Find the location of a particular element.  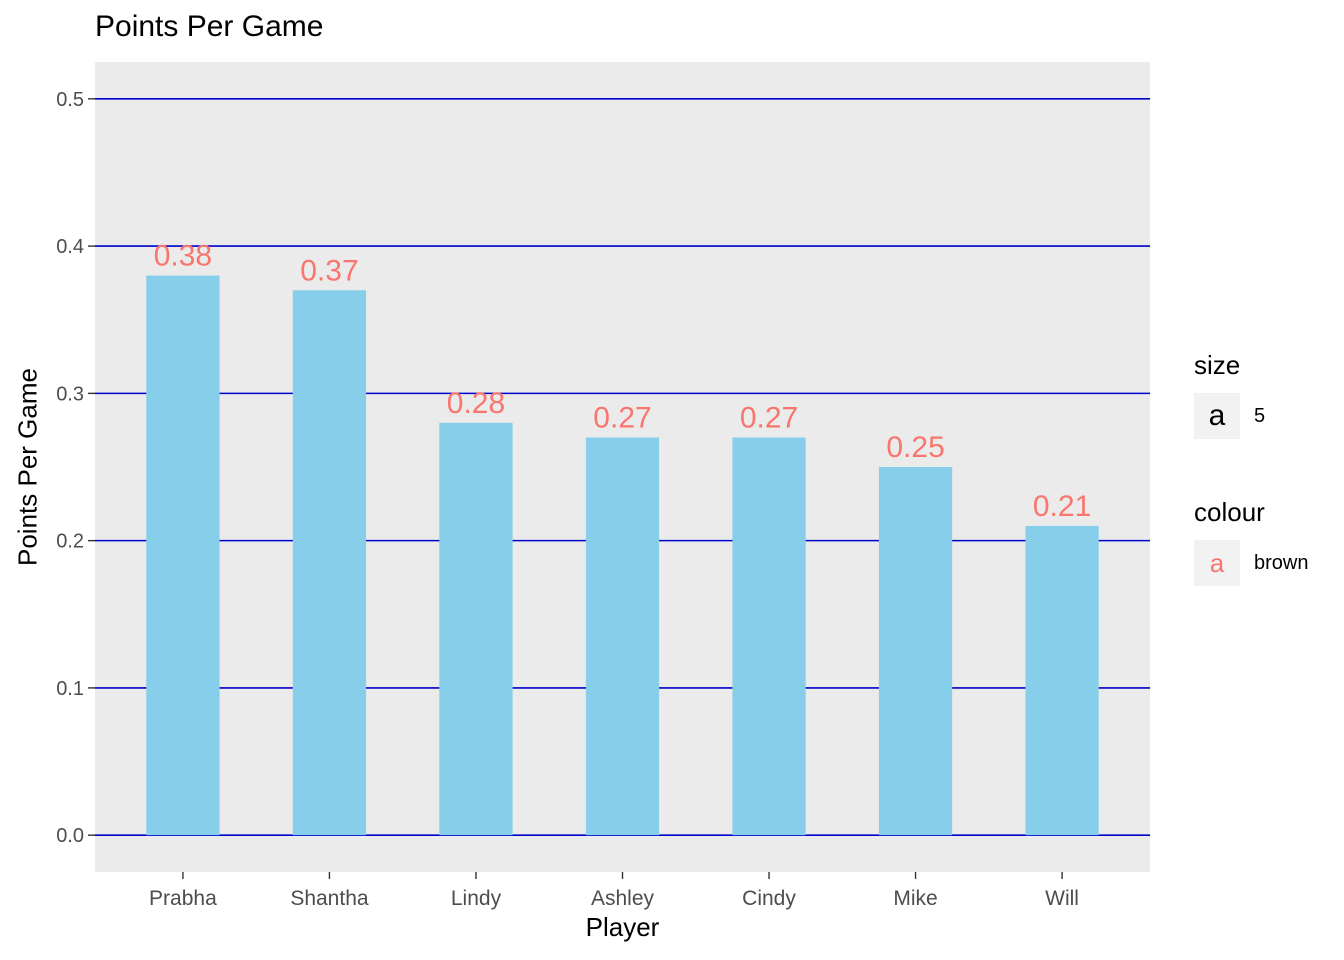

data-label: 0.37 is located at coordinates (329, 270).